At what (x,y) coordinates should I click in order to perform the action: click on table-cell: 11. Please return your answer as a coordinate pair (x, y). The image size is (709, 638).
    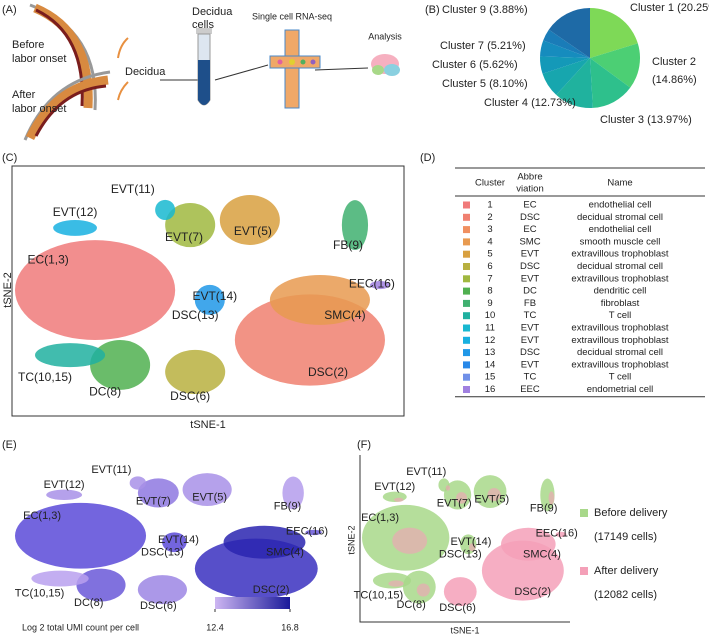
    Looking at the image, I should click on (490, 328).